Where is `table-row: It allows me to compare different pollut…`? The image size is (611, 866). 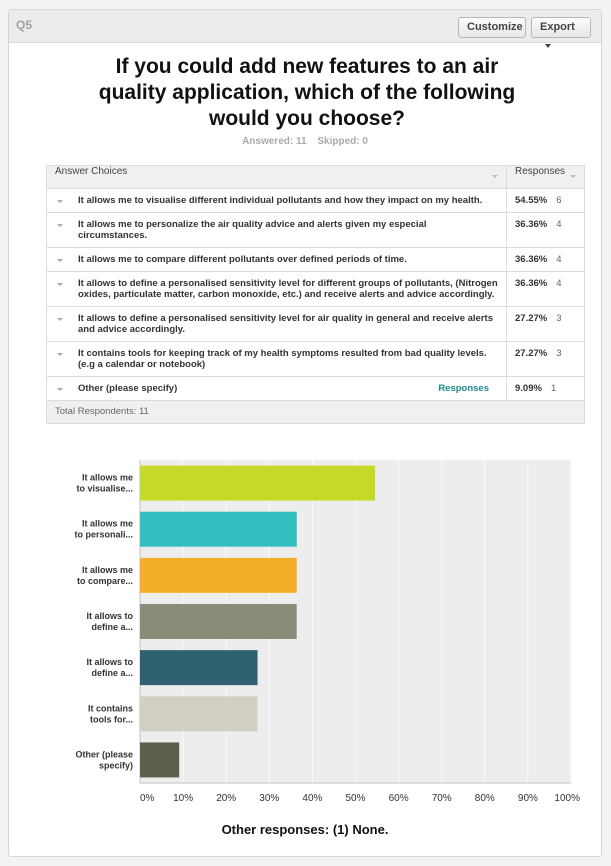
table-row: It allows me to compare different pollut… is located at coordinates (315, 259).